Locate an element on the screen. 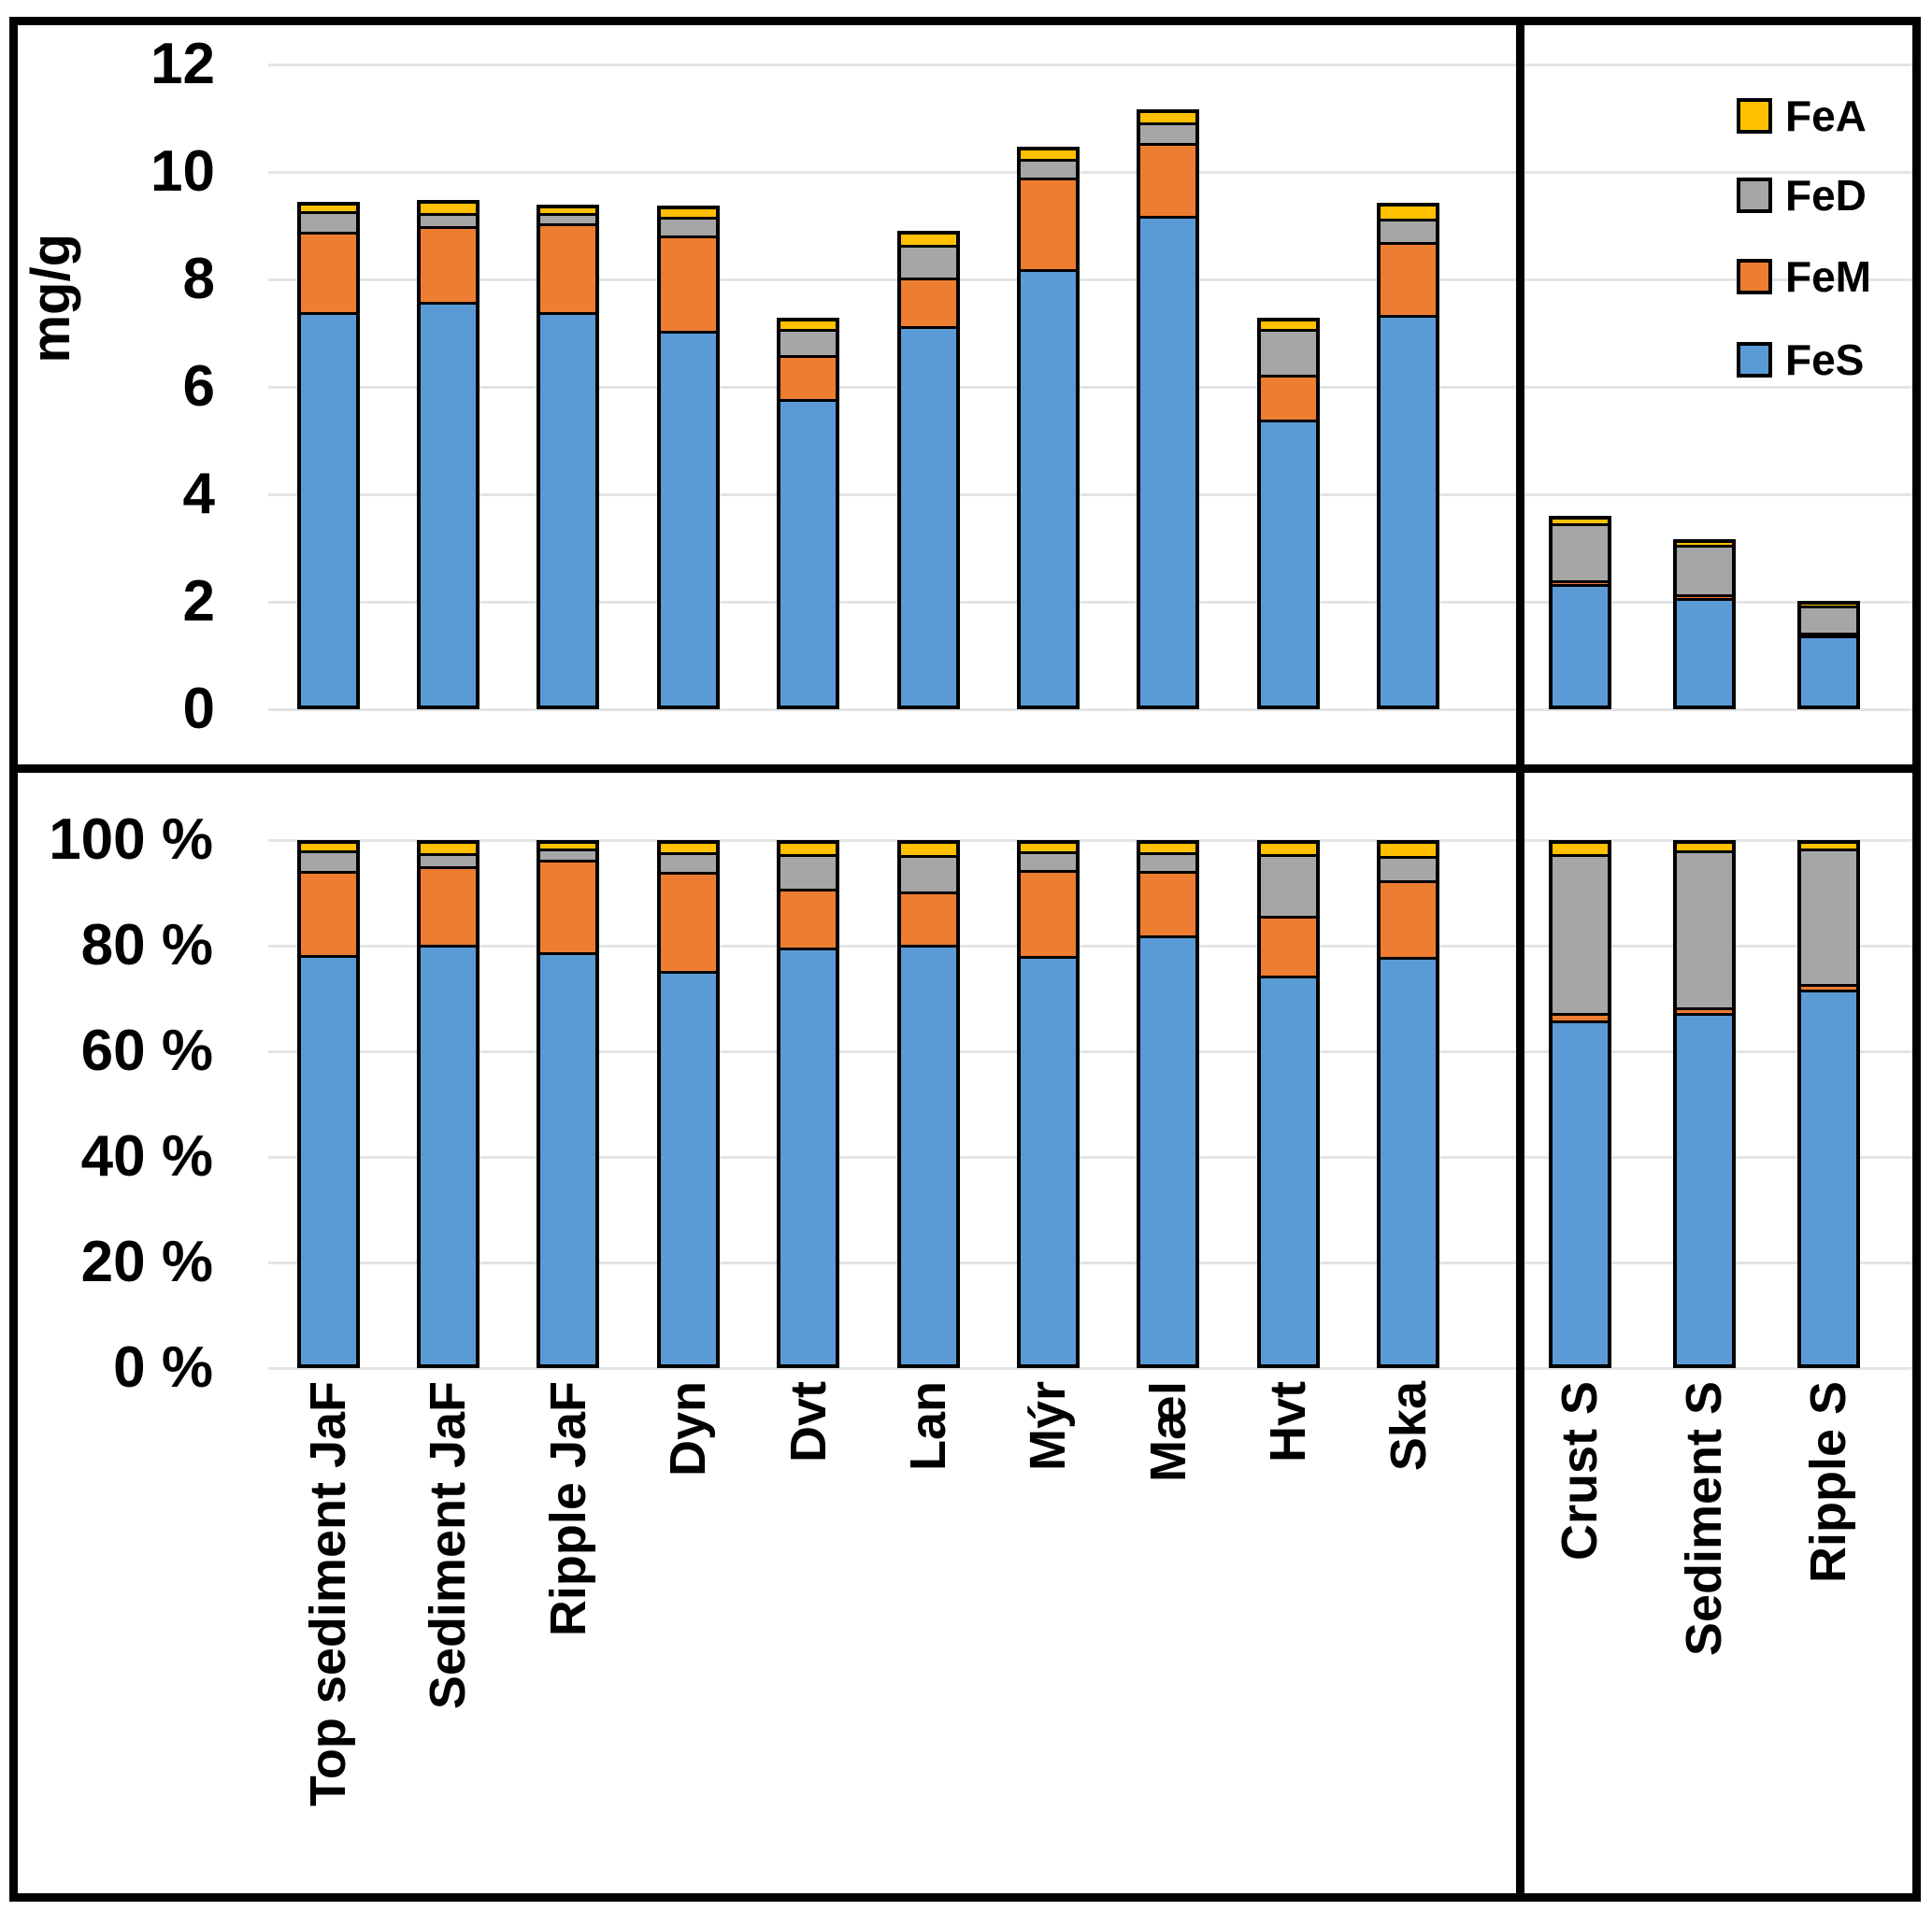 The height and width of the screenshot is (1911, 1932). y-axis-title: mg/g is located at coordinates (50, 298).